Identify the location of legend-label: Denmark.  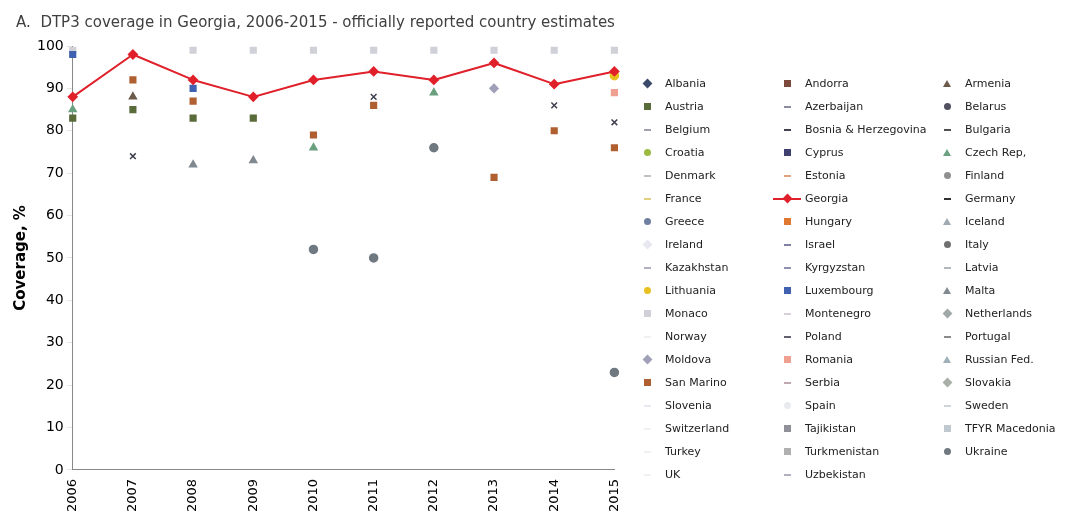
(690, 175).